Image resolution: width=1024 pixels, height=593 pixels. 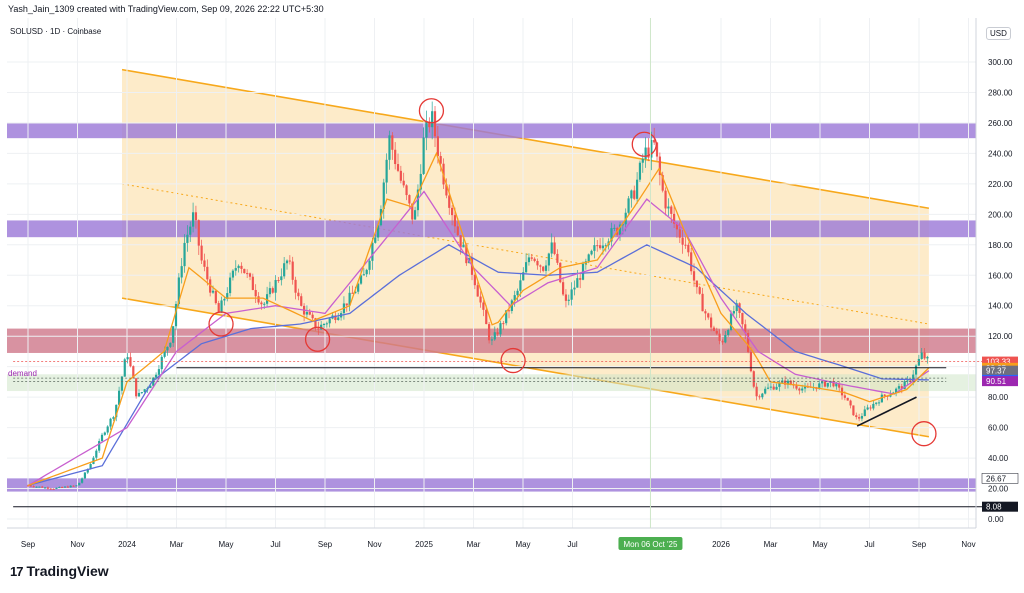 I want to click on time-tick-label: May, so click(x=819, y=544).